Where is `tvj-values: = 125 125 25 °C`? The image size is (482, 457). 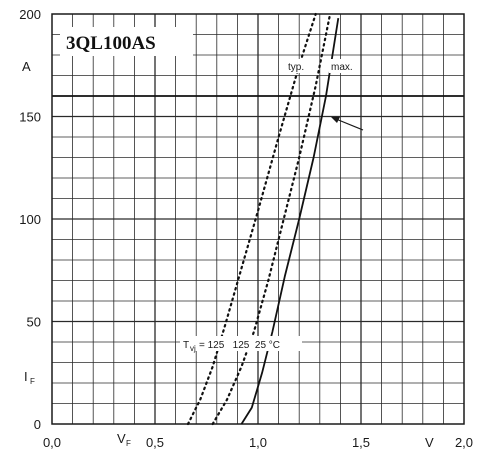 tvj-values: = 125 125 25 °C is located at coordinates (239, 345).